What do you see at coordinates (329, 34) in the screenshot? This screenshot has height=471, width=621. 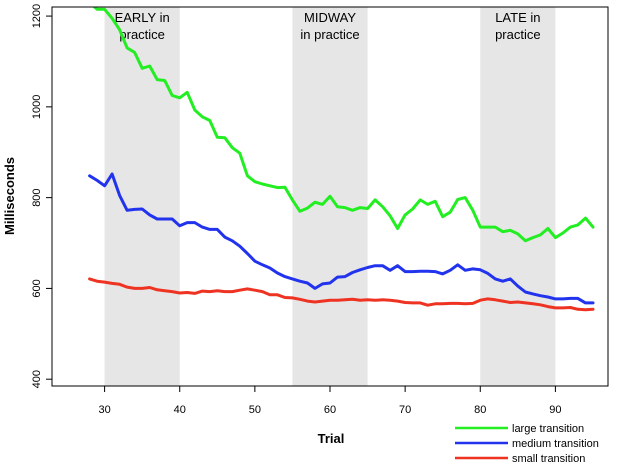 I see `shaded-region-label: in practice` at bounding box center [329, 34].